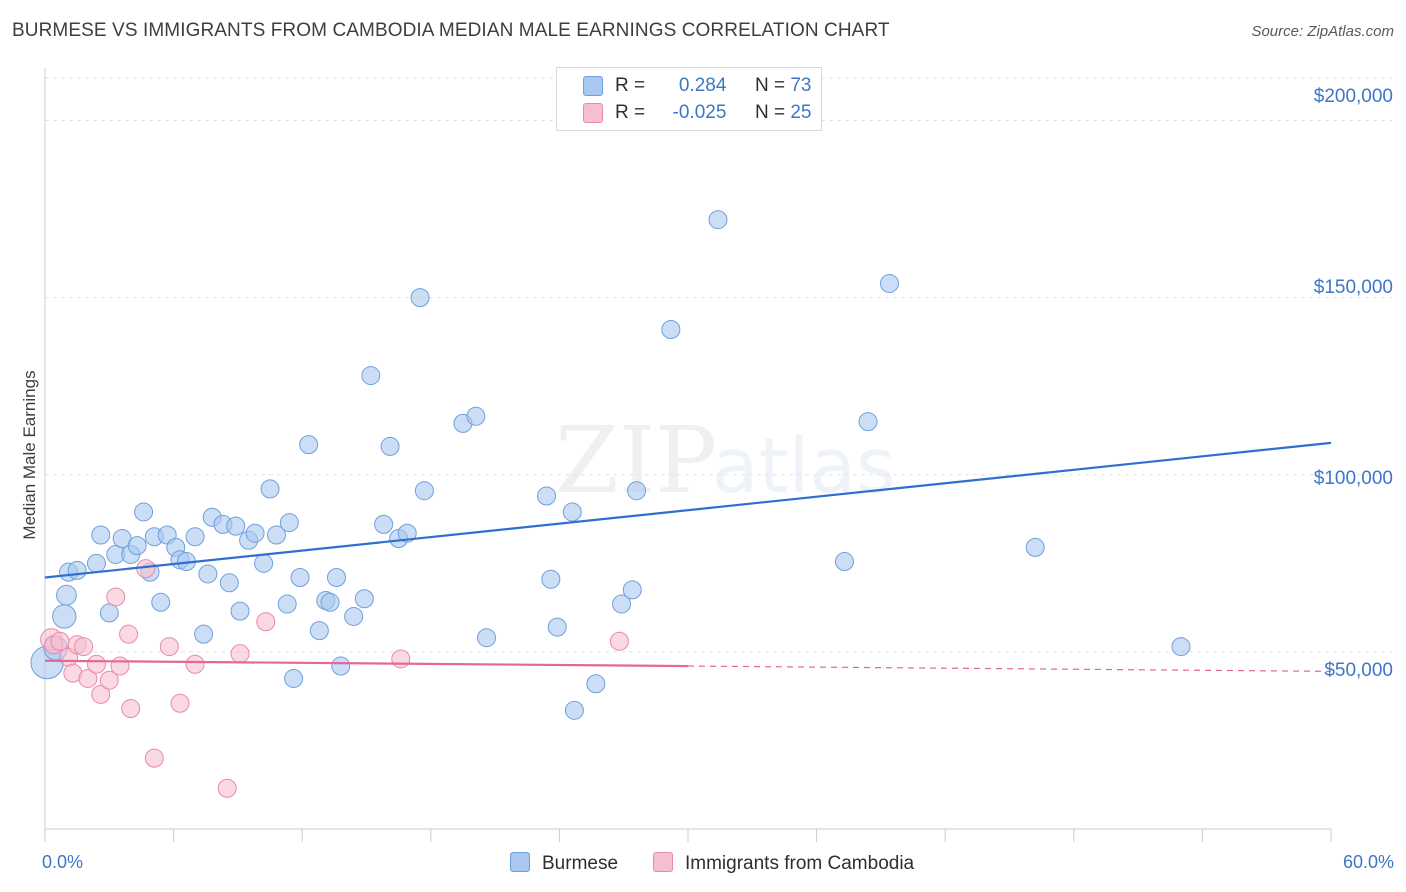 Image resolution: width=1406 pixels, height=892 pixels. What do you see at coordinates (663, 862) in the screenshot?
I see `legend-swatch-cambodia` at bounding box center [663, 862].